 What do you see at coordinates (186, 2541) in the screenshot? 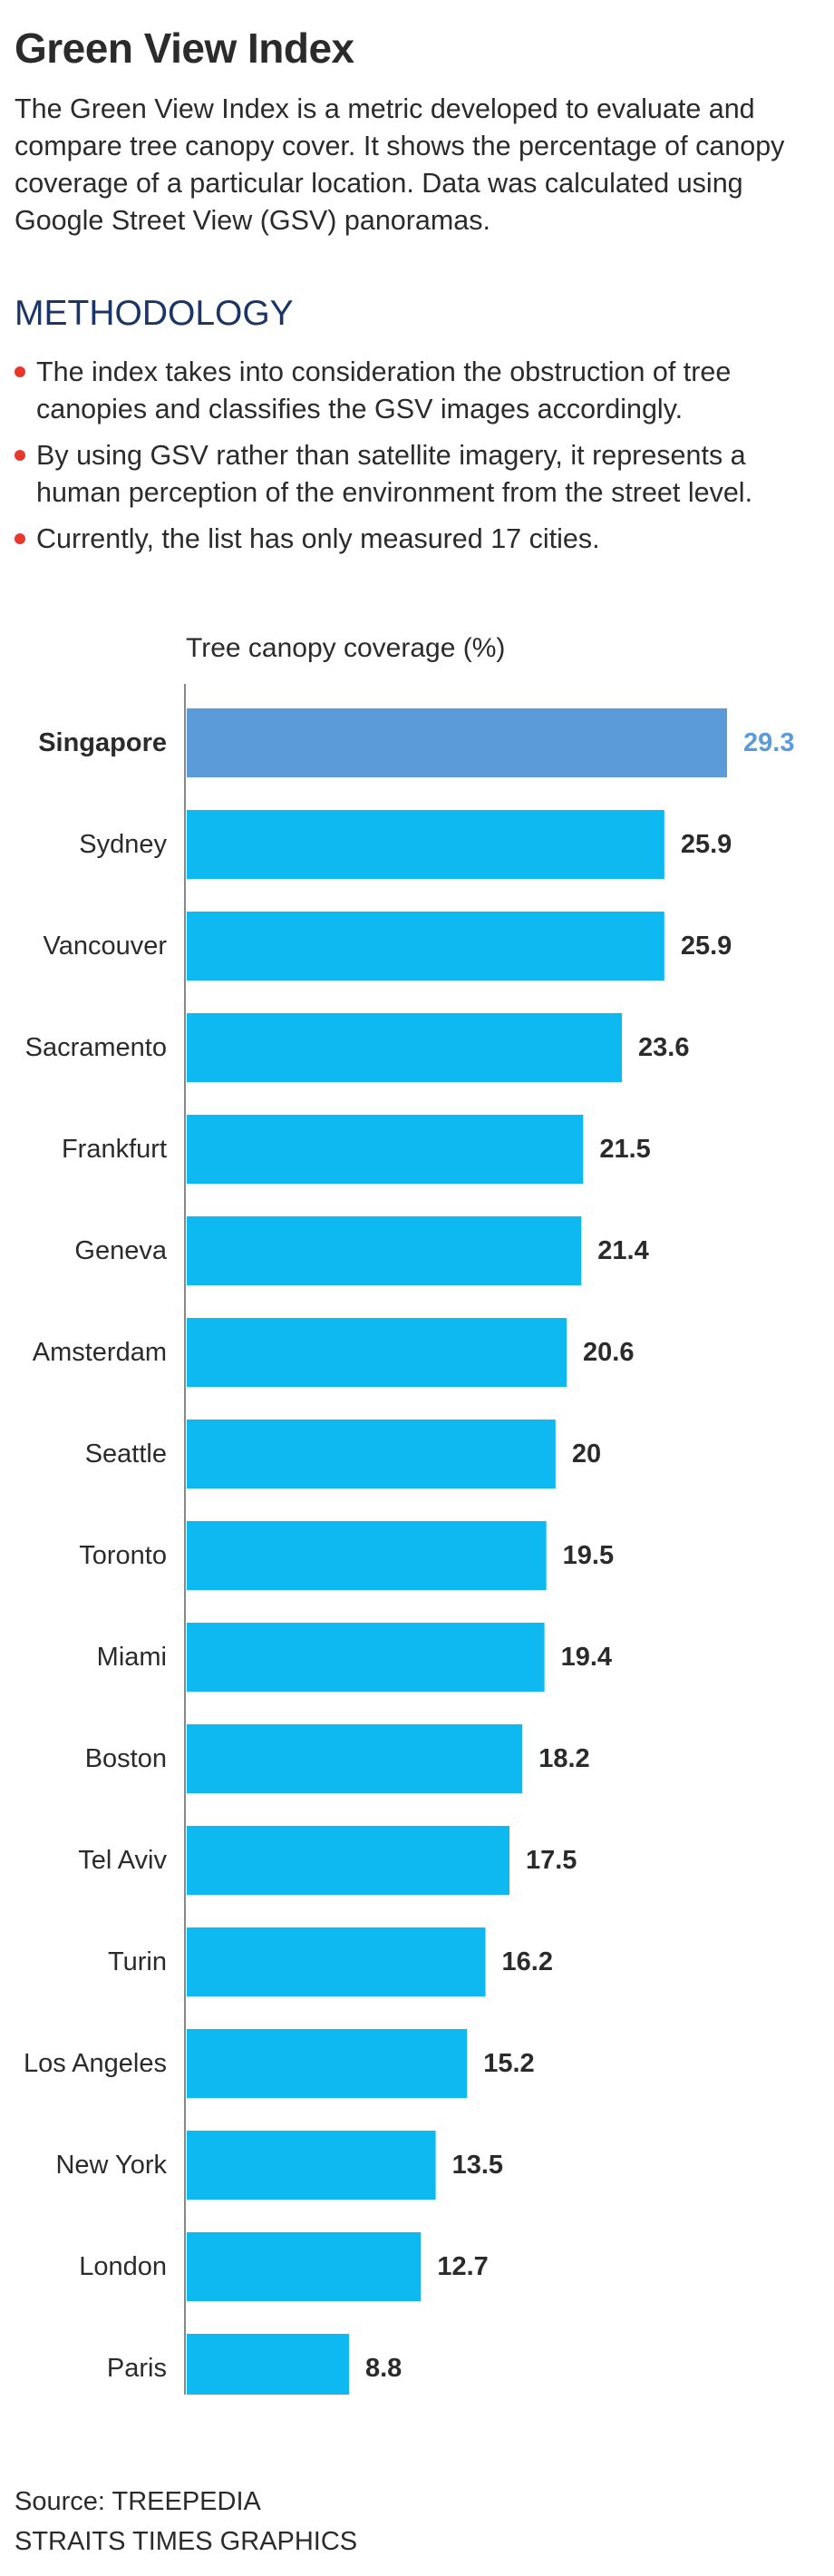
I see `credit-text: STRAITS TIMES GRAPHICS` at bounding box center [186, 2541].